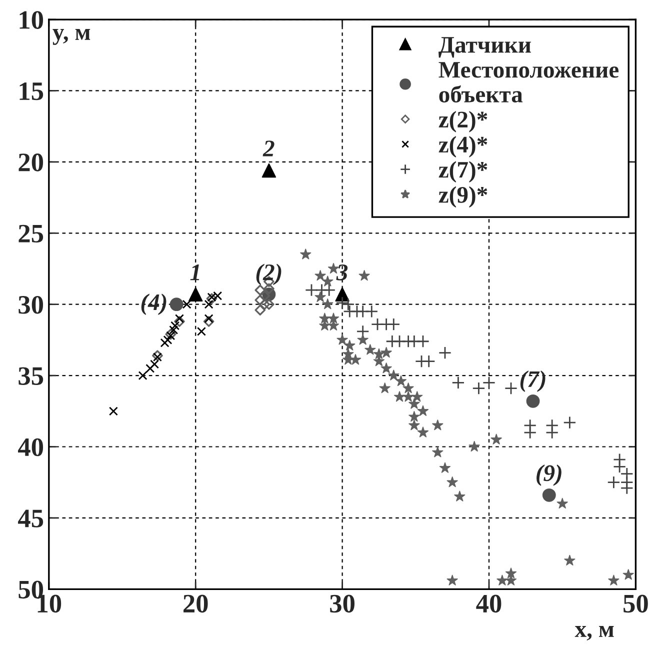 This screenshot has height=651, width=652. Describe the element at coordinates (31, 519) in the screenshot. I see `y-tick-label: 45` at that location.